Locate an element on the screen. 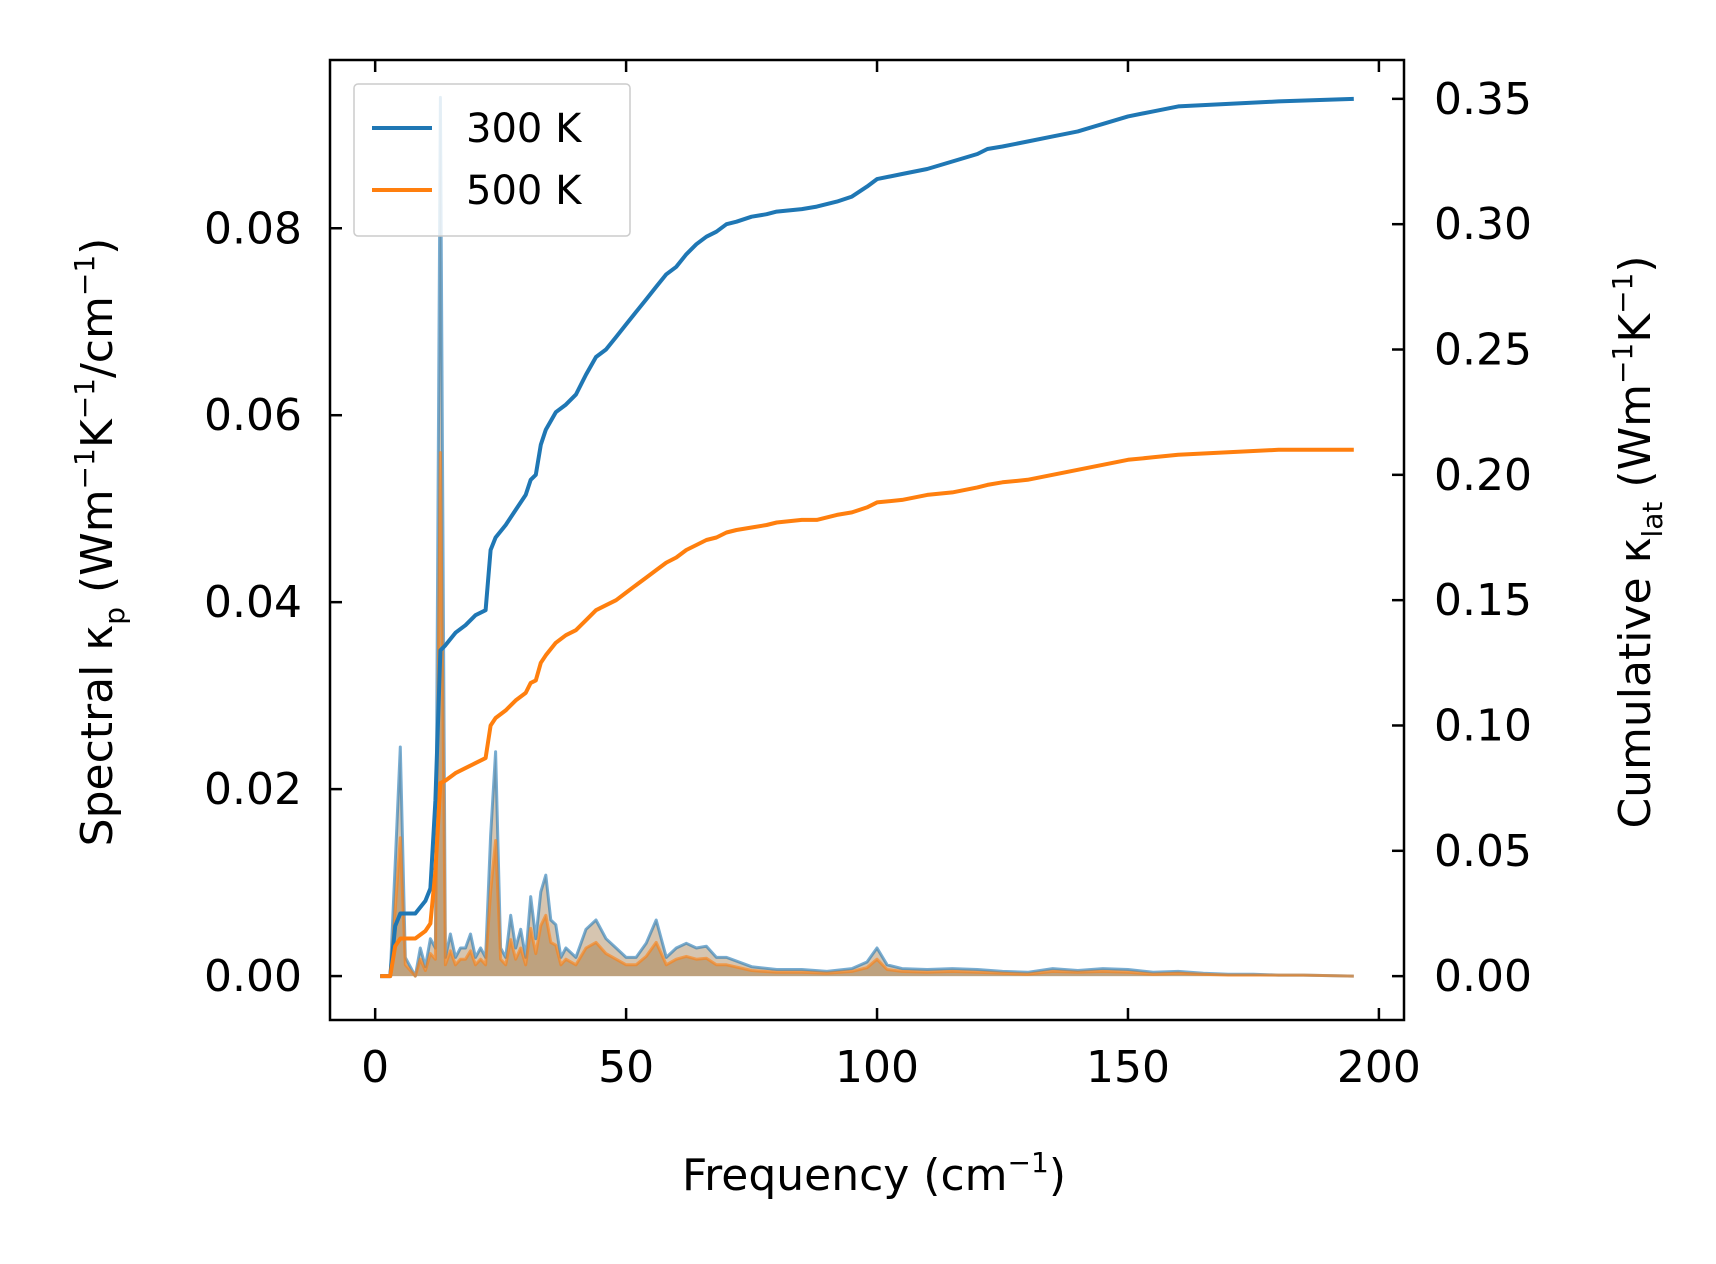 The image size is (1716, 1264). y-axis-left-label: Spectral κp (Wm−1K−1/cm−1) is located at coordinates (99, 542).